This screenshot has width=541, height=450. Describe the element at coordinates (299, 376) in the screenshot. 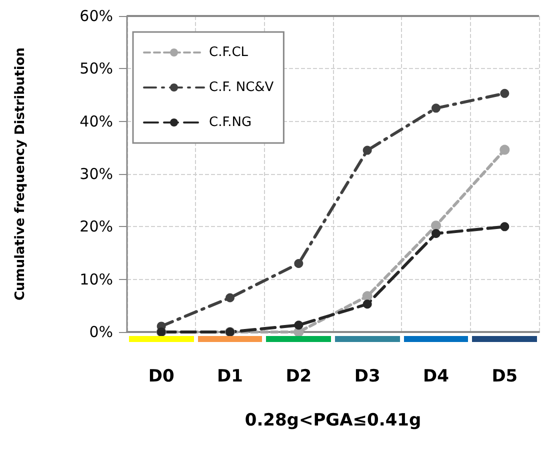

I see `x-tick-label: D2` at that location.